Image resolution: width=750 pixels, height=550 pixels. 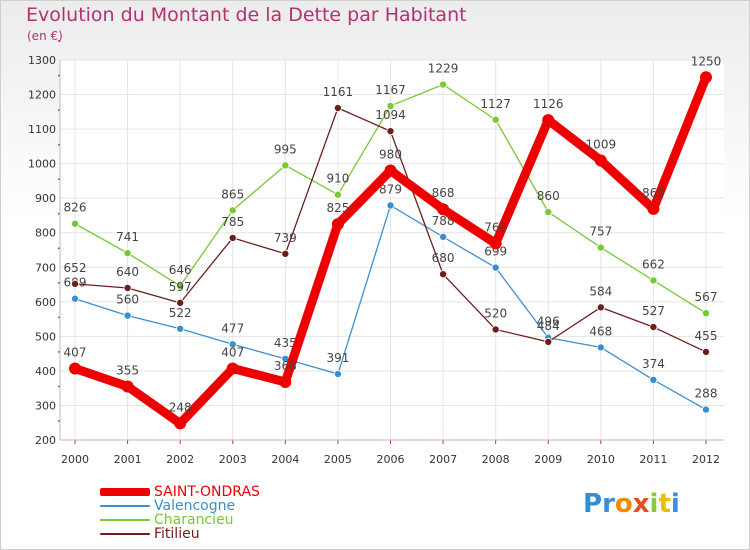 I want to click on data-label: 662, so click(x=653, y=264).